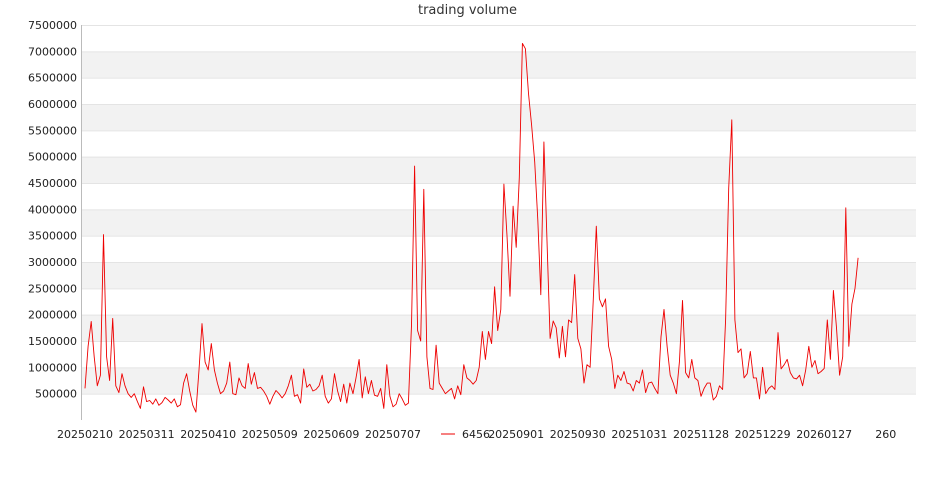  I want to click on y-tick-label: 5500000, so click(52, 130).